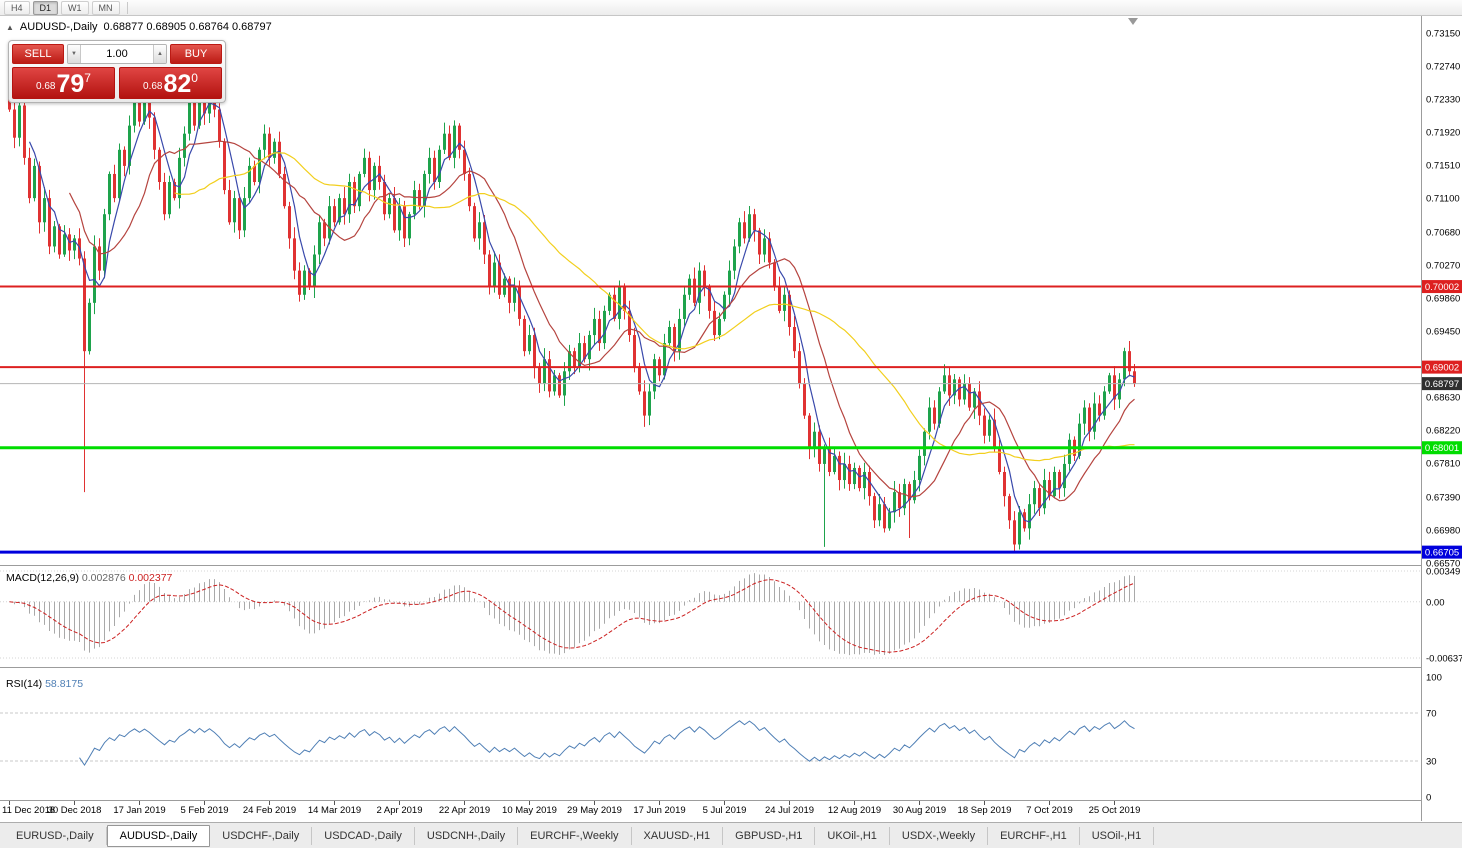  What do you see at coordinates (38, 54) in the screenshot?
I see `sell-button: SELL` at bounding box center [38, 54].